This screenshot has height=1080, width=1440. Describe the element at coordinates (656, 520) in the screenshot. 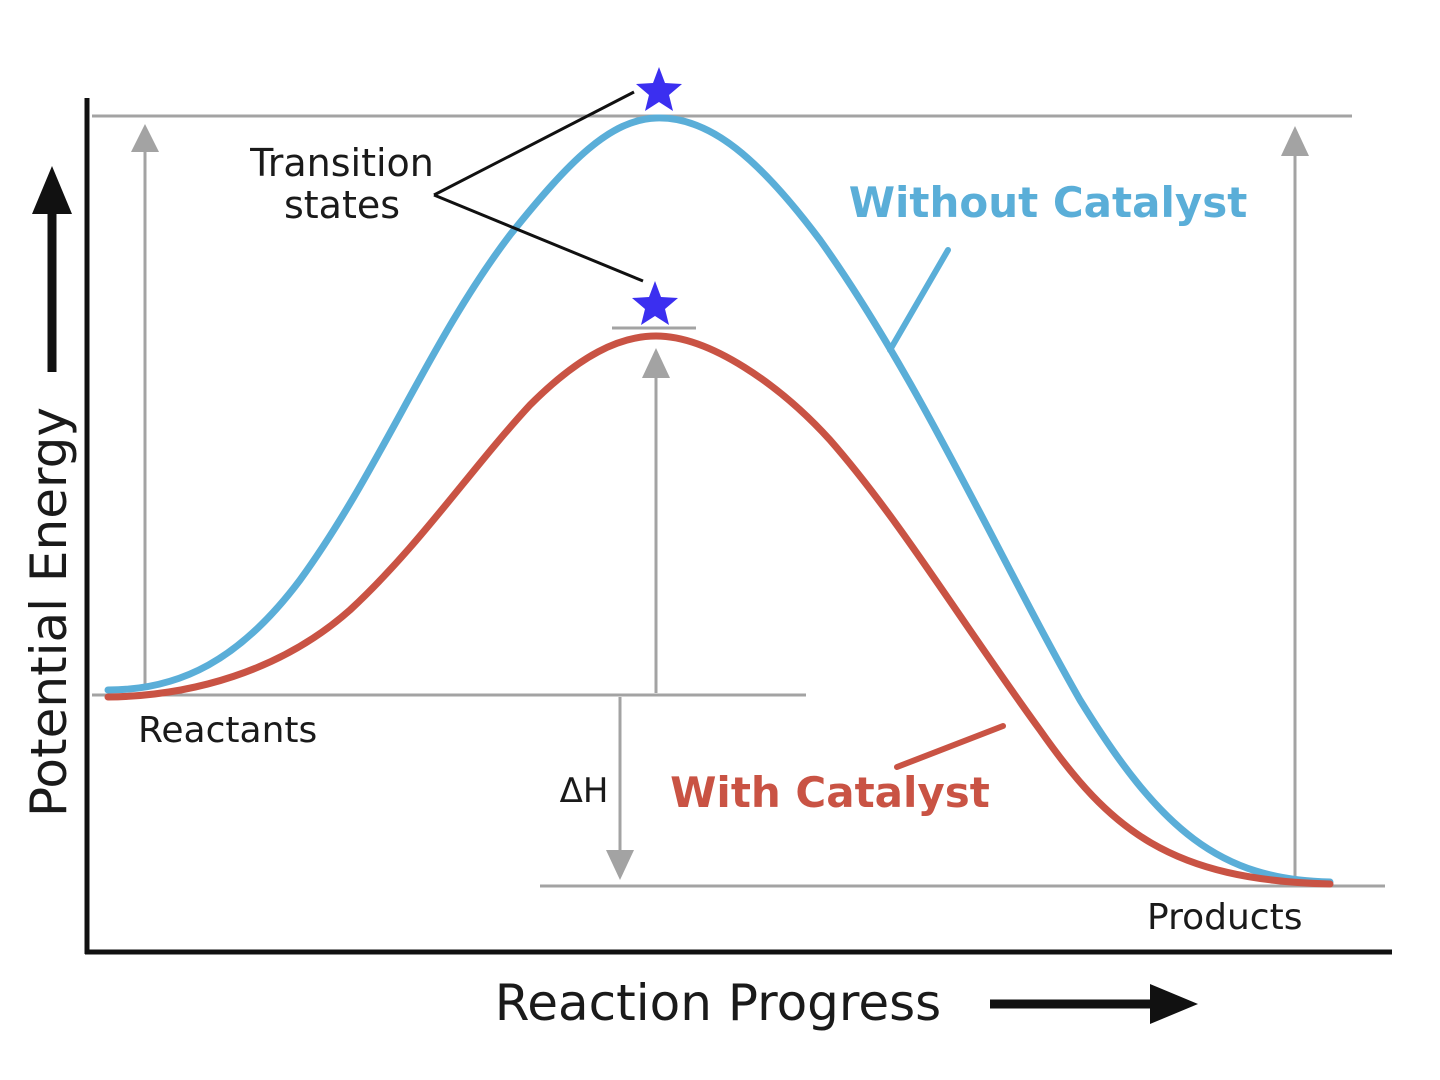

I see `activation-energy-catalyzed-arrow` at that location.